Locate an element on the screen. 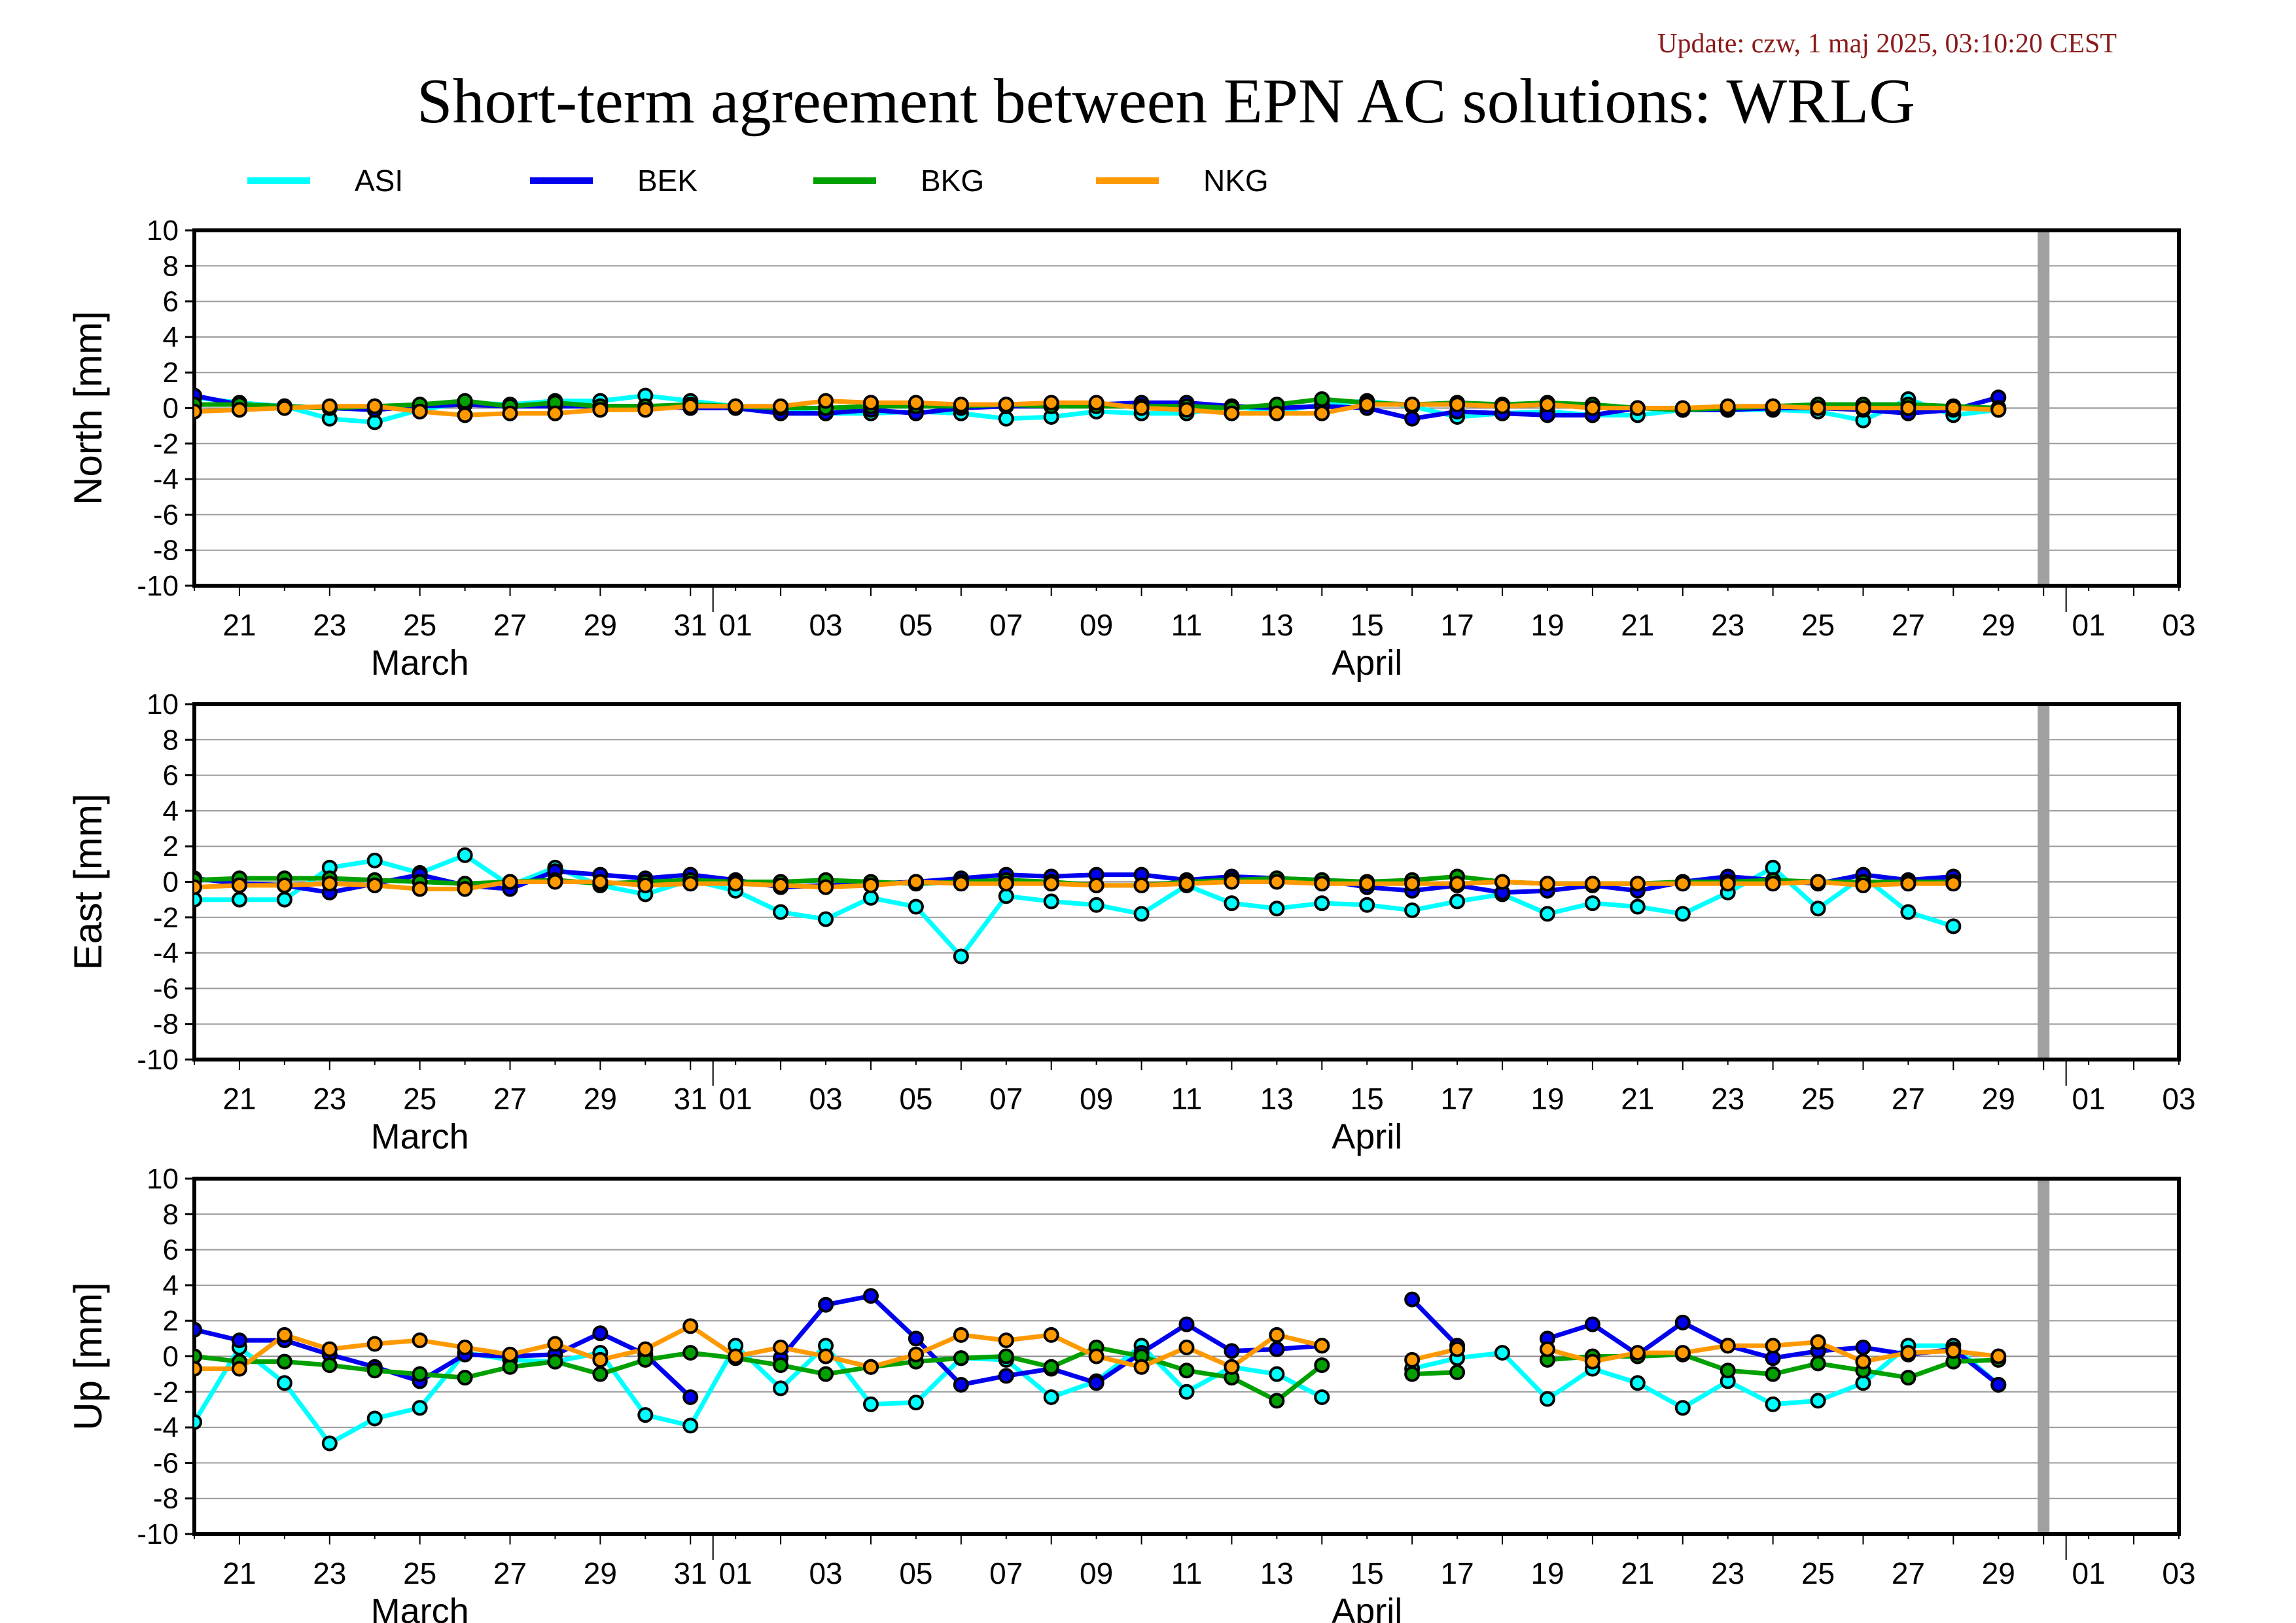  legend-label-bek: BEK is located at coordinates (667, 181).